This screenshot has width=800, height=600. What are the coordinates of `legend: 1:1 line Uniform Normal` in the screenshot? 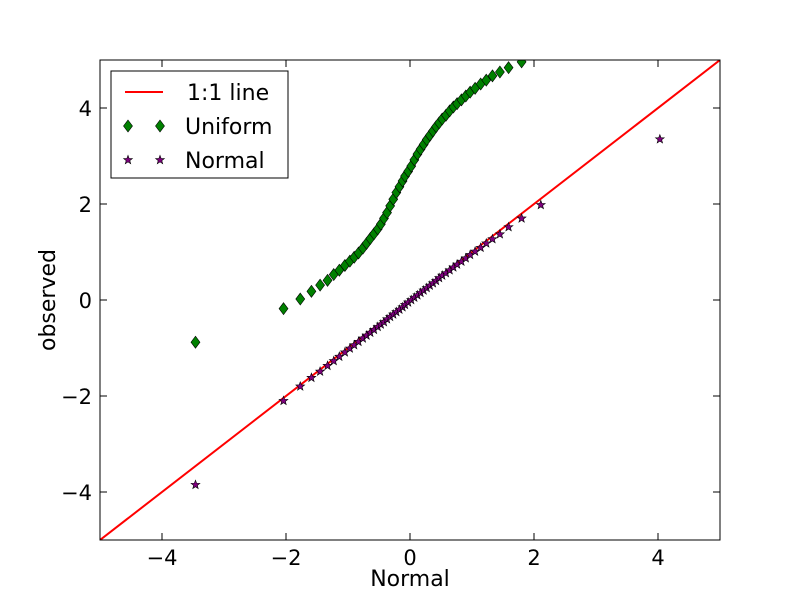 It's located at (199, 124).